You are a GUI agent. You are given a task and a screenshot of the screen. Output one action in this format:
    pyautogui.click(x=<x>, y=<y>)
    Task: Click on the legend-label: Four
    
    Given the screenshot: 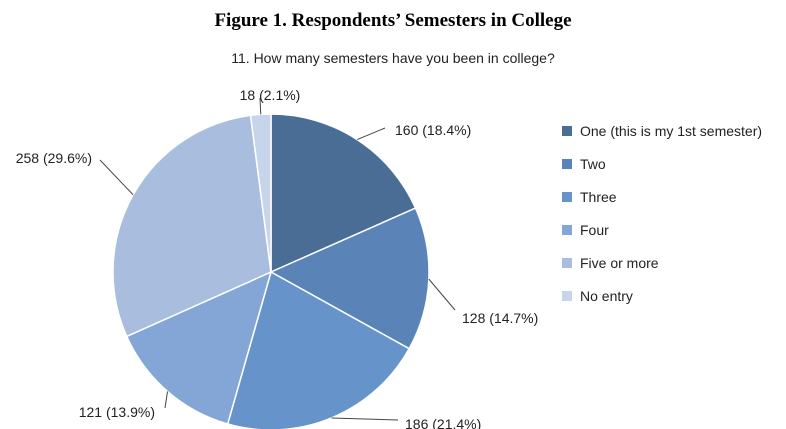 What is the action you would take?
    pyautogui.click(x=594, y=229)
    